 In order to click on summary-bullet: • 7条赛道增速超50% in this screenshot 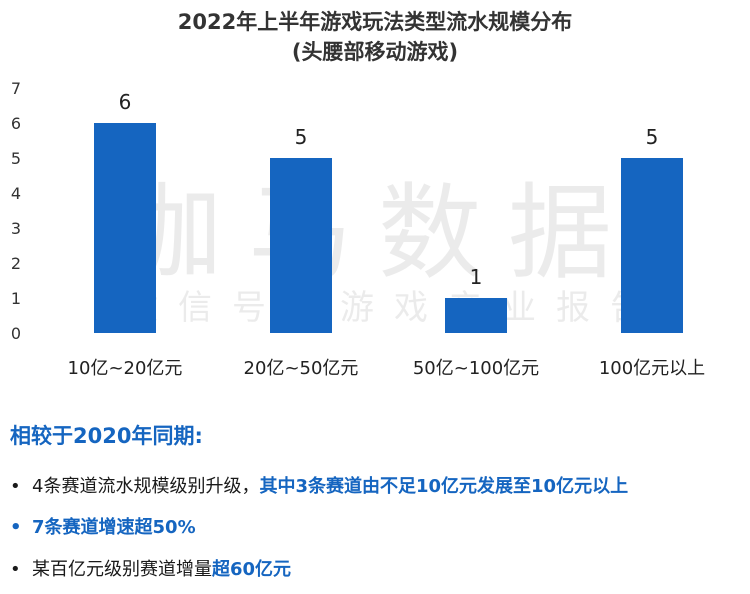, I will do `click(103, 526)`.